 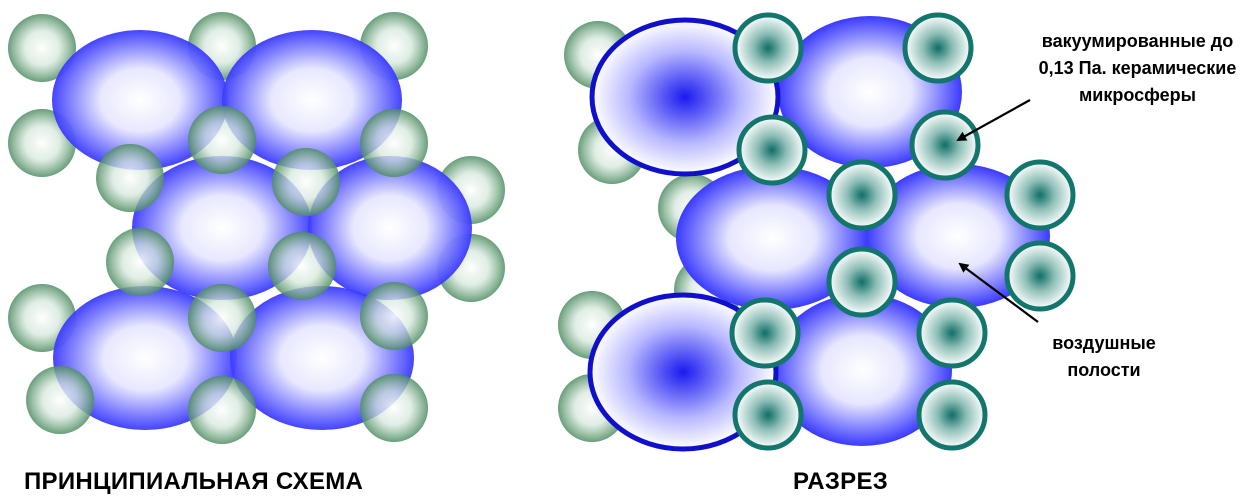 I want to click on annotation-air-line-1: воздушные, so click(x=1104, y=343).